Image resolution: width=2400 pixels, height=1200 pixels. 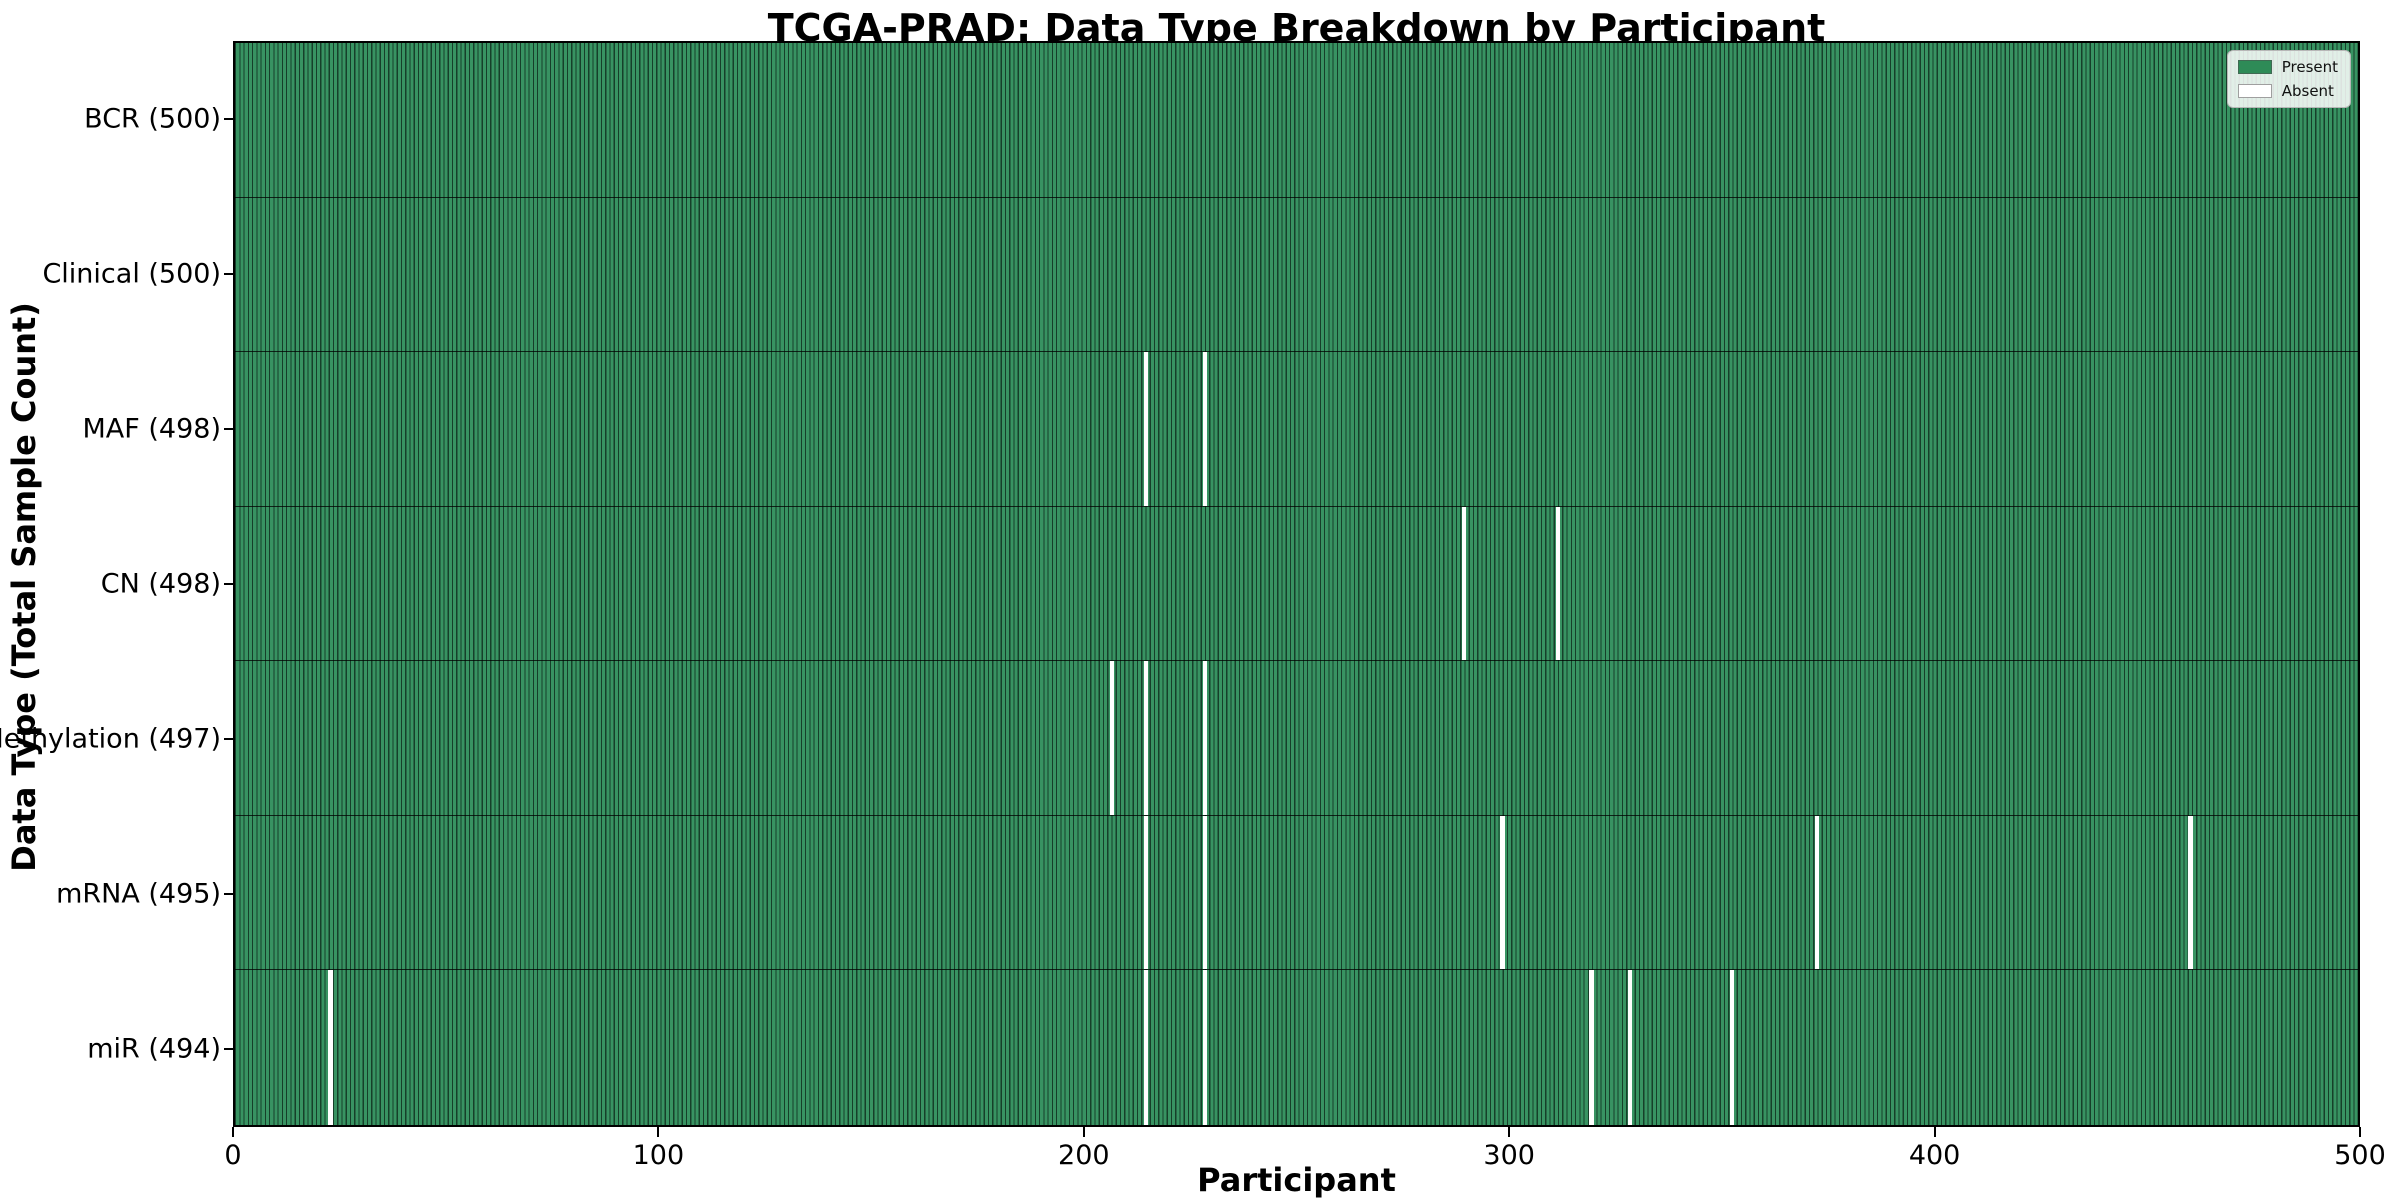 I want to click on absent-gap-mir-p319, so click(x=1591, y=1047).